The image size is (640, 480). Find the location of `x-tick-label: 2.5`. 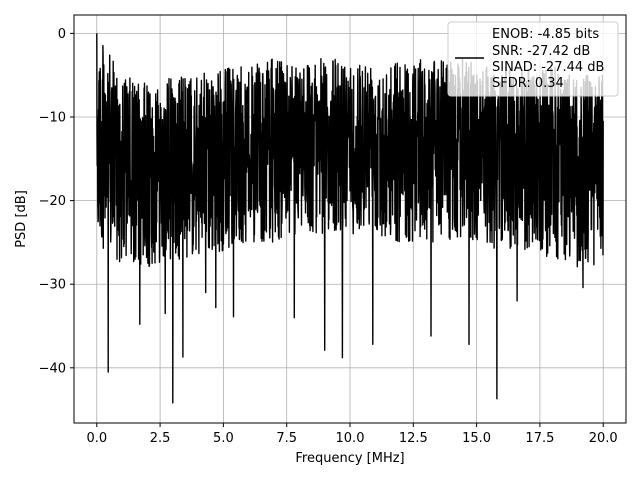

x-tick-label: 2.5 is located at coordinates (160, 438).